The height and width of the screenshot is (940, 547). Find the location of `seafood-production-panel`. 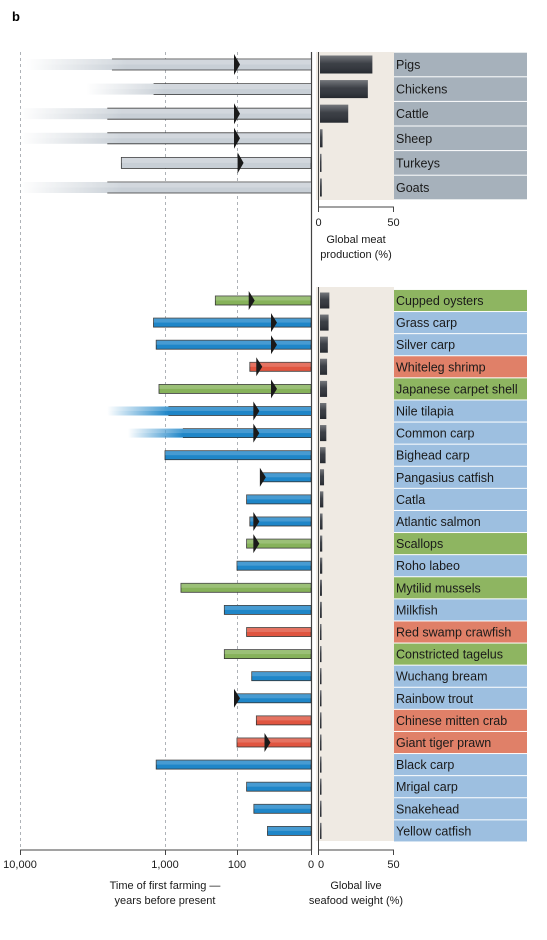

seafood-production-panel is located at coordinates (355, 564).